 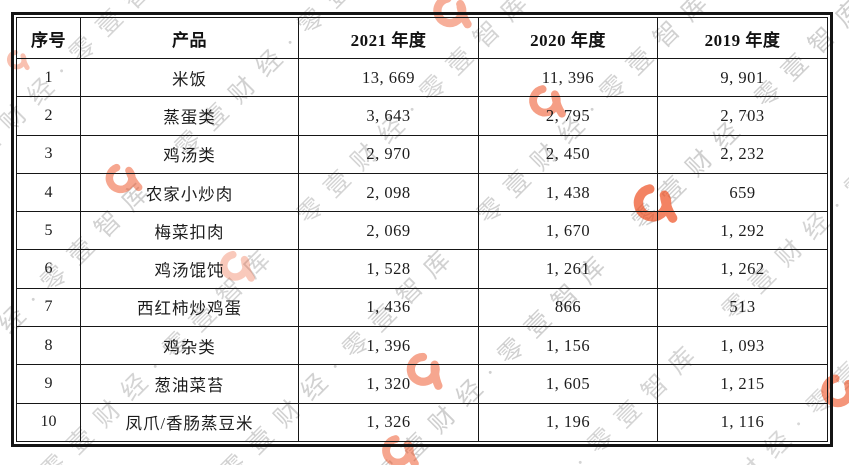 I want to click on cell-2021: 2, 970, so click(x=388, y=154).